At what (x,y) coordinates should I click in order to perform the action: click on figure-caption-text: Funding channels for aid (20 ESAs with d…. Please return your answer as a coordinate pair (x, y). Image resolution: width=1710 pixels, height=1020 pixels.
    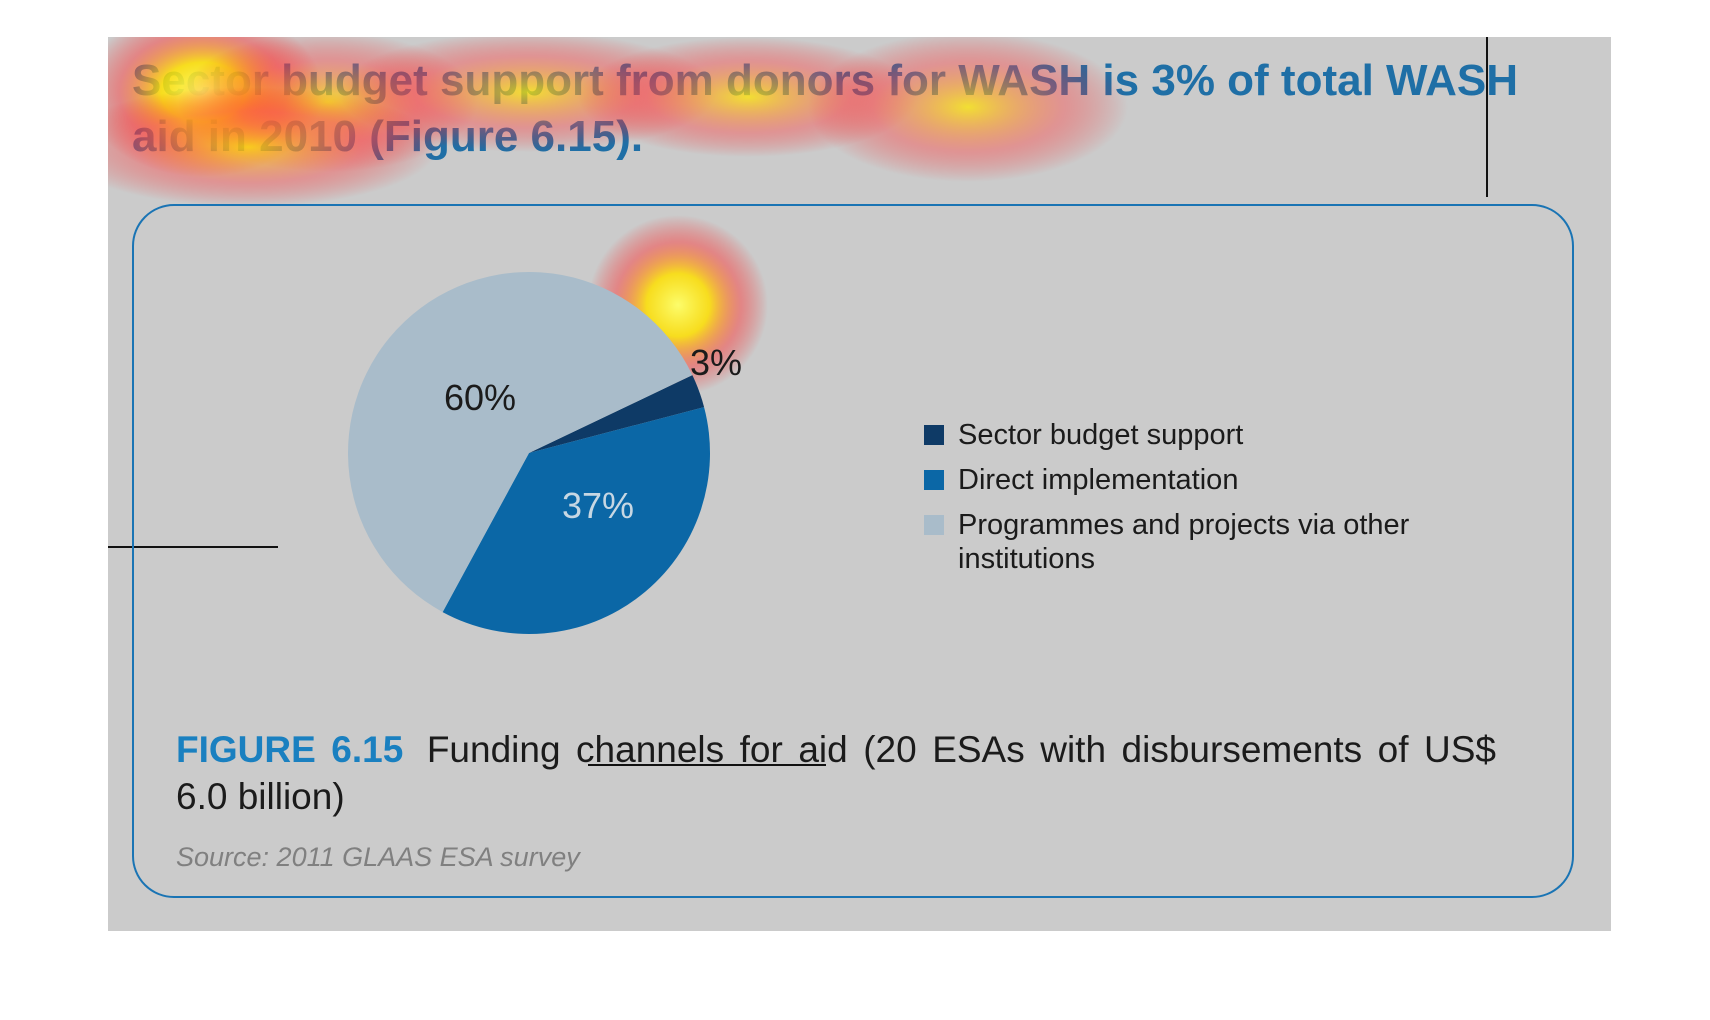
    Looking at the image, I should click on (836, 773).